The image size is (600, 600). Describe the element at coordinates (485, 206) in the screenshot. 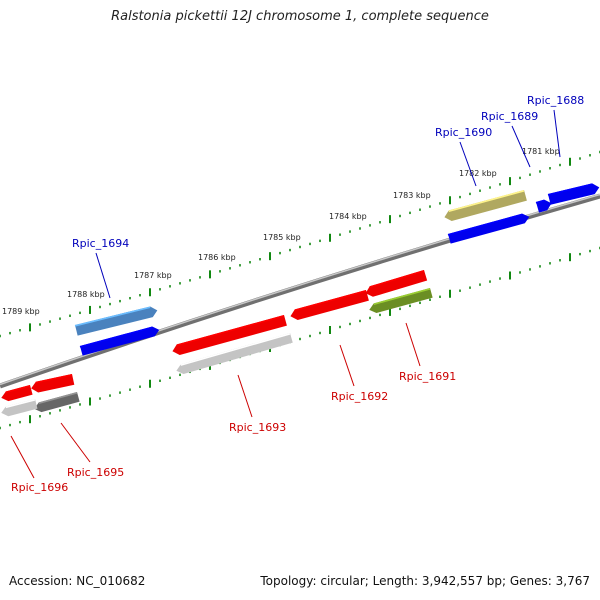

I see `gene-arrow-rpic-1690-shadow` at that location.